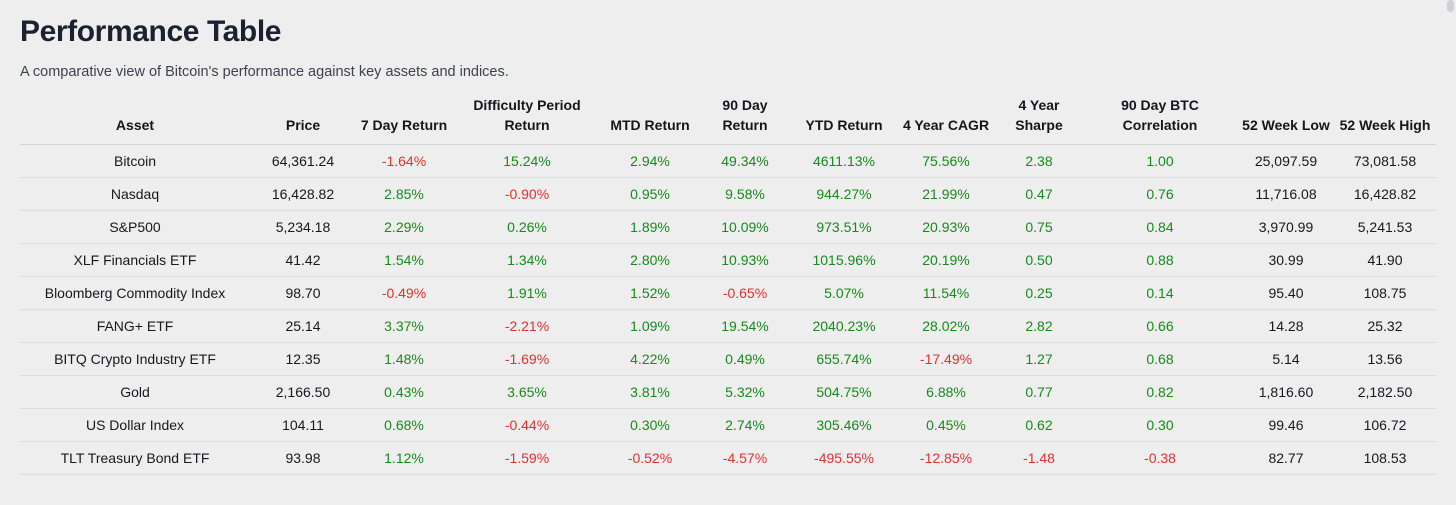 This screenshot has height=505, width=1456. I want to click on value-cell-d90: 2.74%, so click(745, 425).